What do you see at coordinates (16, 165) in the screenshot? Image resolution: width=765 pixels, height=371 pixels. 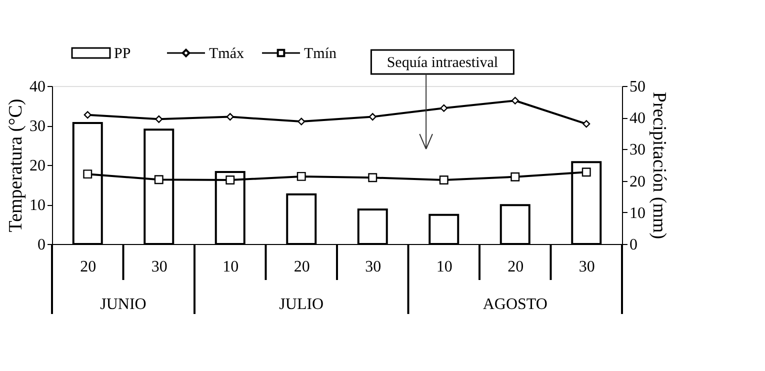 I see `y-axis-title: Temperatura (°C)` at bounding box center [16, 165].